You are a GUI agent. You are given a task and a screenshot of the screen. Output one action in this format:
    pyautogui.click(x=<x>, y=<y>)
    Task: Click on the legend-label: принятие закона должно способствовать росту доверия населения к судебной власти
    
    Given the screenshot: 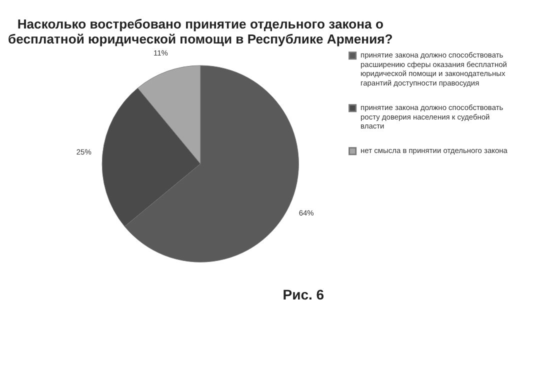 What is the action you would take?
    pyautogui.click(x=432, y=116)
    